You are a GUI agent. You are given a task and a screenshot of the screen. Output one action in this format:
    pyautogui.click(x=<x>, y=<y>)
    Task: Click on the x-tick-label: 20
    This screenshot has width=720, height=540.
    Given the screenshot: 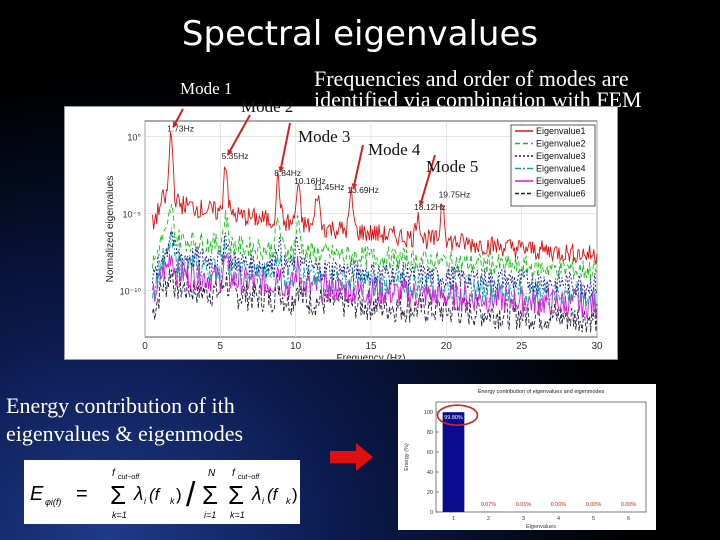 What is the action you would take?
    pyautogui.click(x=447, y=346)
    